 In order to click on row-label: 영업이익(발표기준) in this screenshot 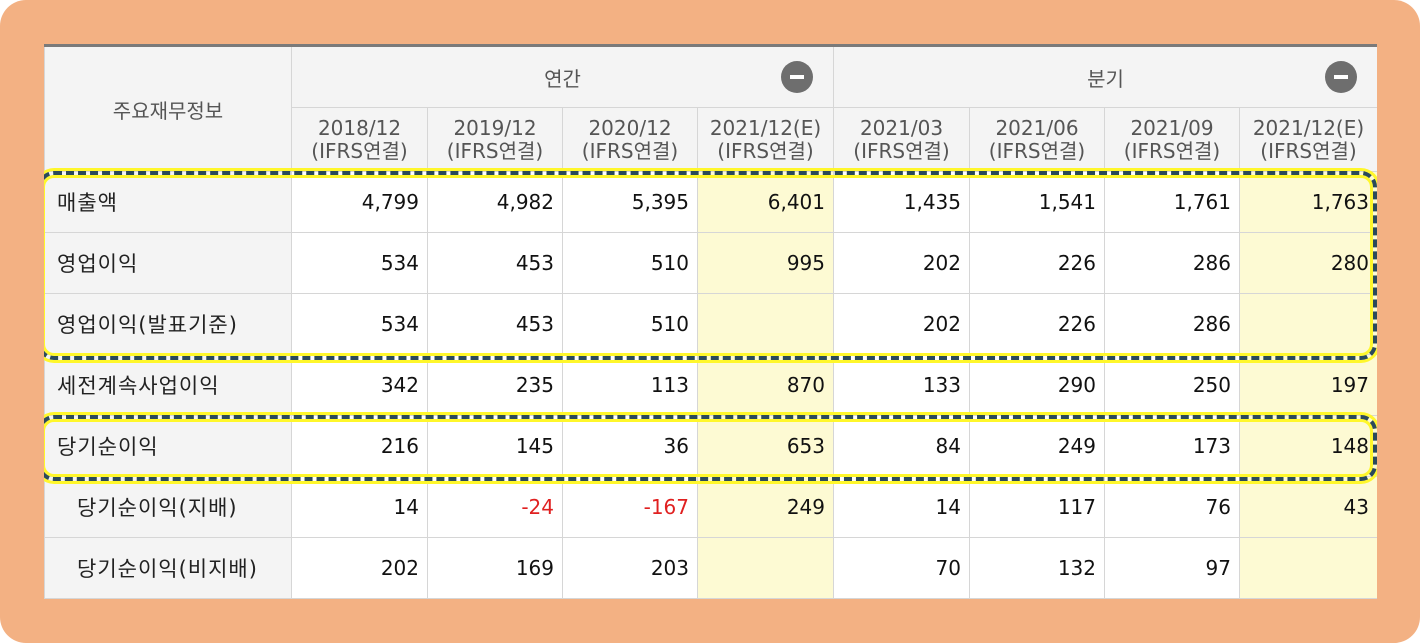, I will do `click(168, 324)`.